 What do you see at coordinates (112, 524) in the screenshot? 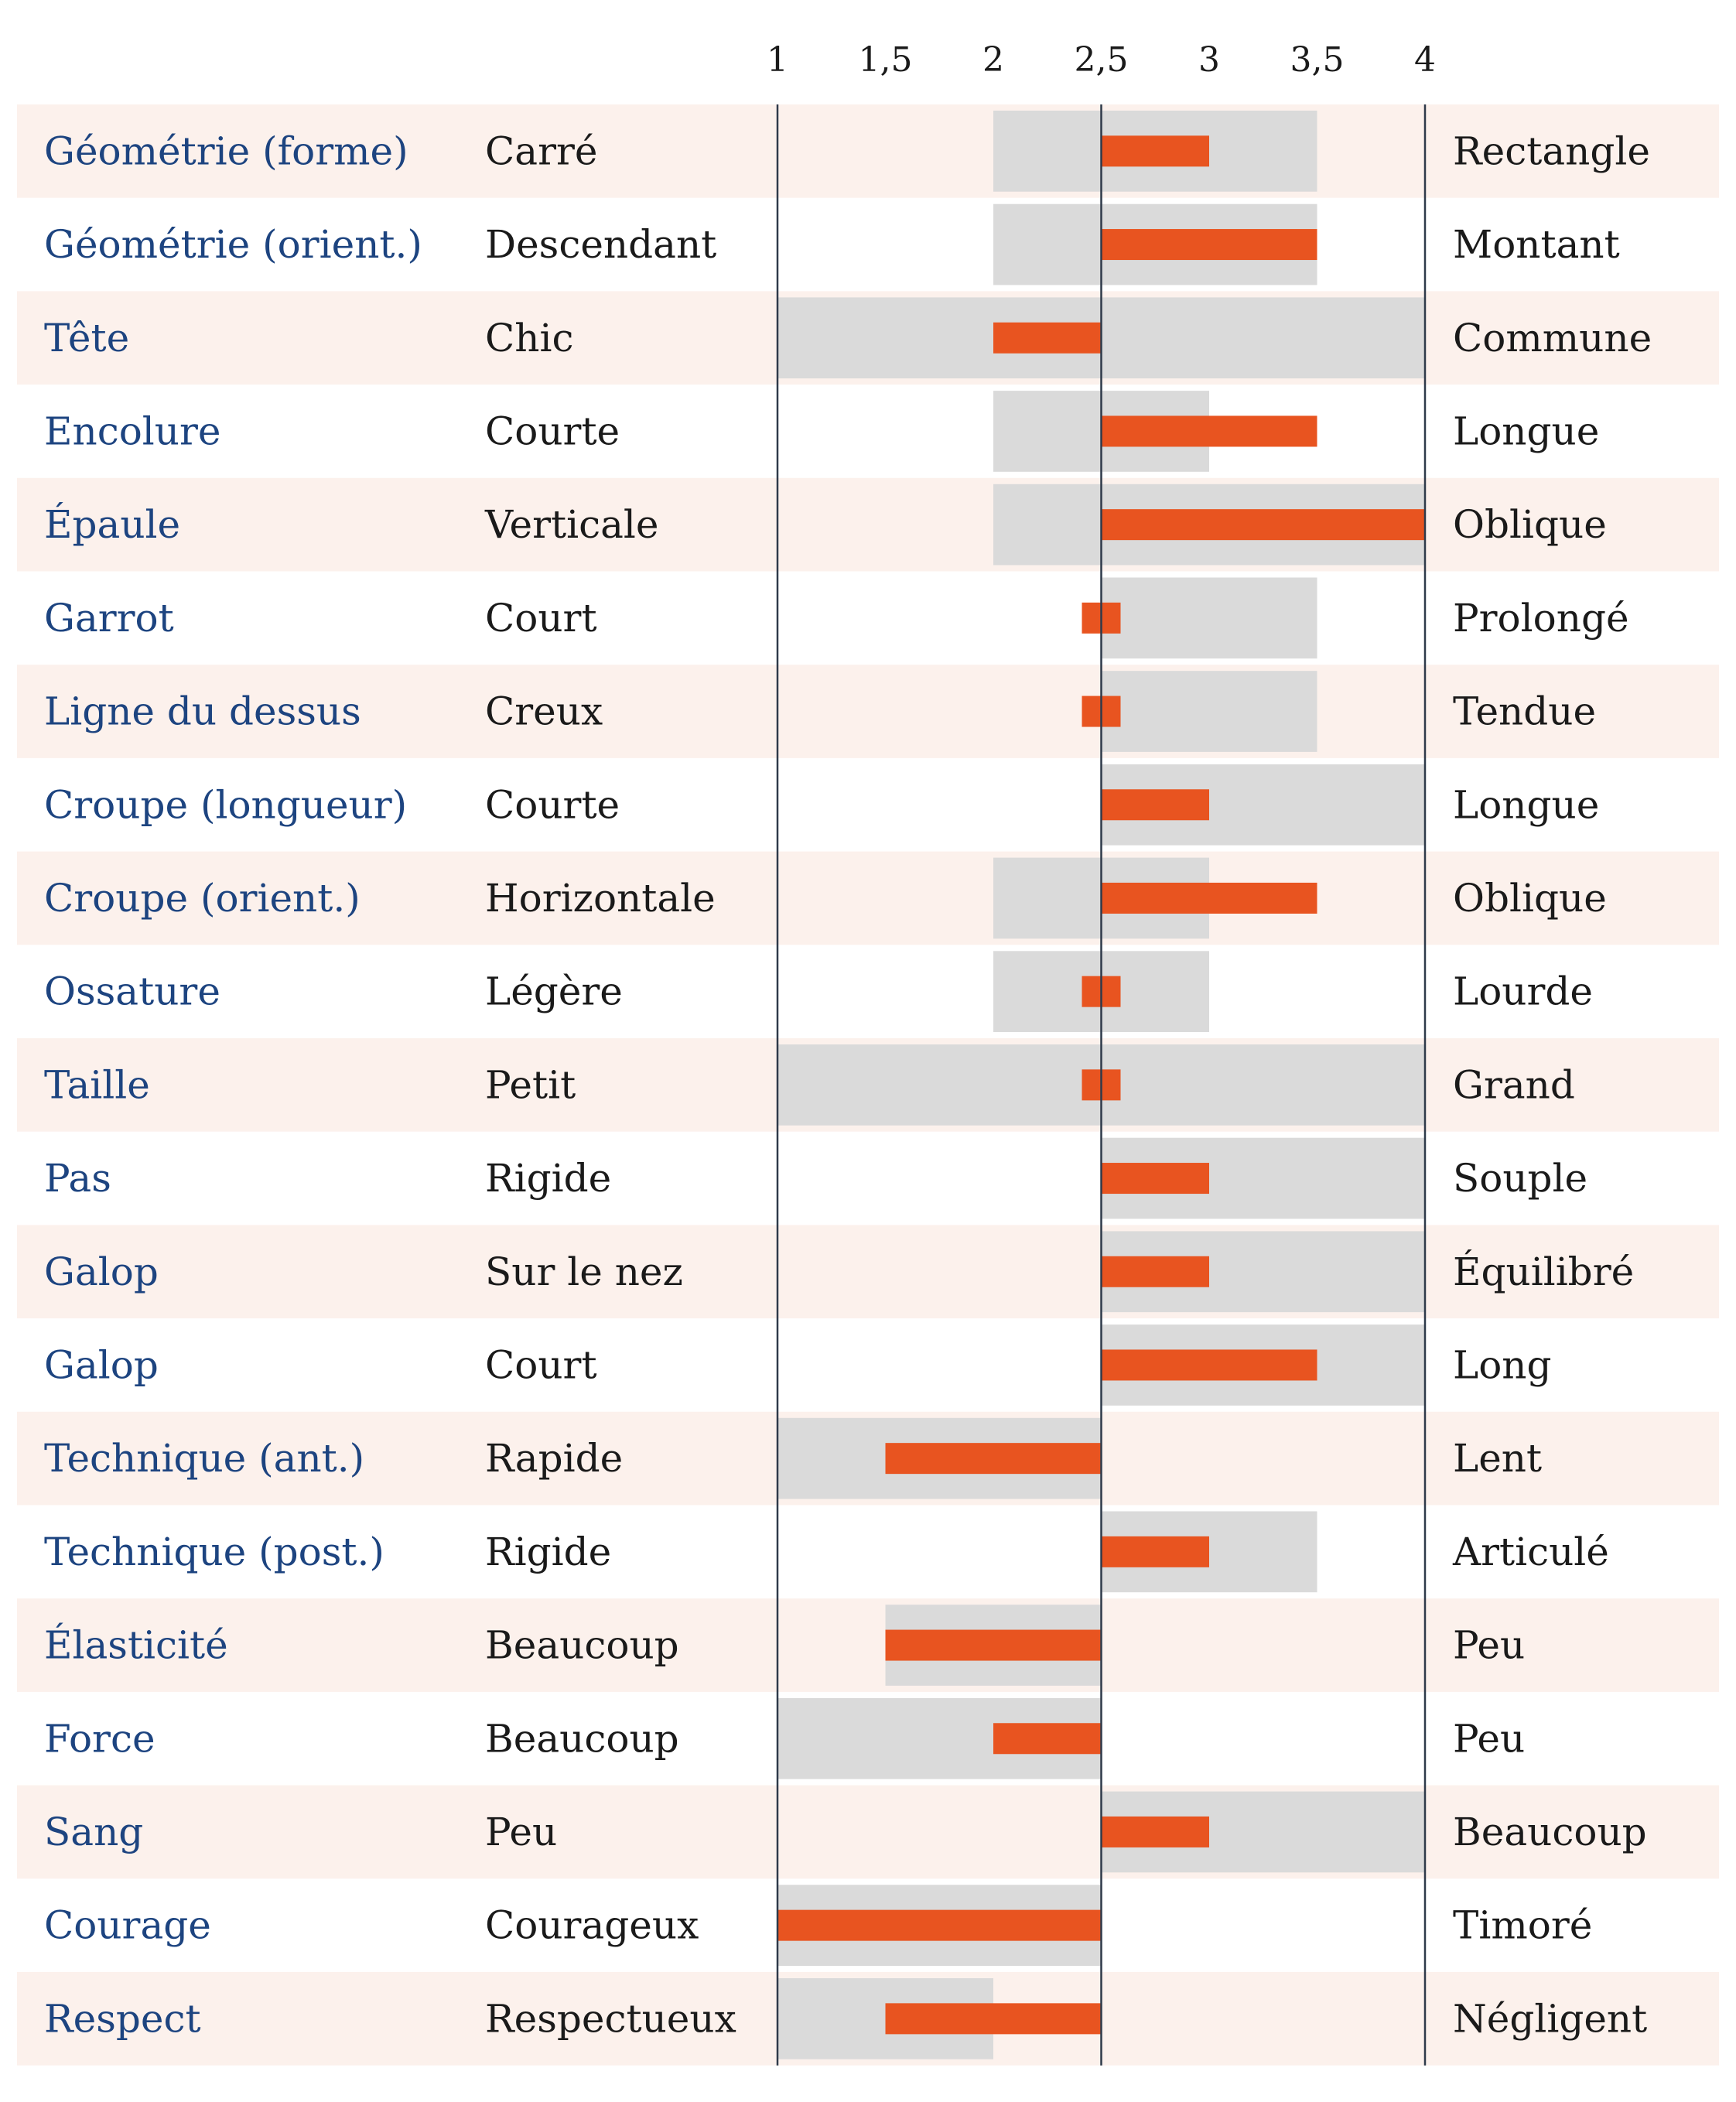
I see `trait-label: Épaule` at bounding box center [112, 524].